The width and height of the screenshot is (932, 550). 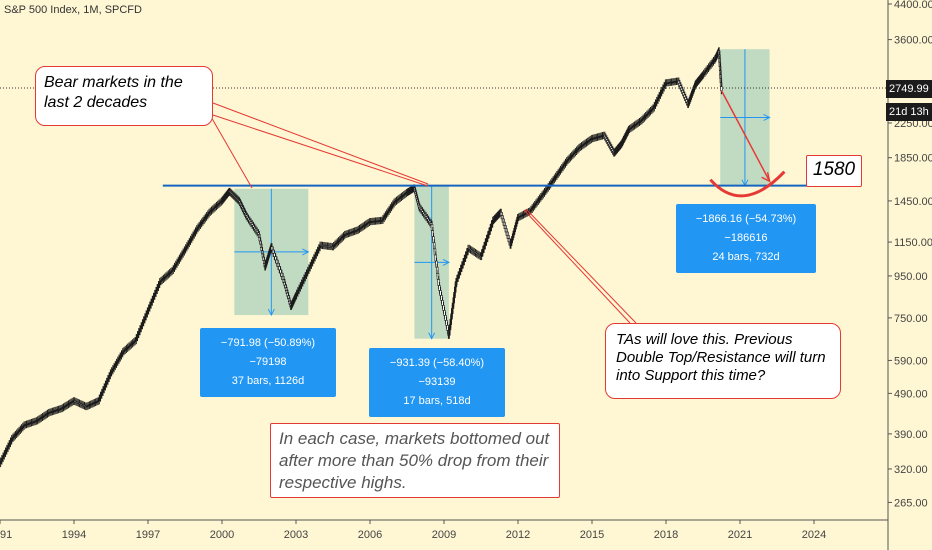 What do you see at coordinates (913, 159) in the screenshot?
I see `y-tick-label: 1850.00` at bounding box center [913, 159].